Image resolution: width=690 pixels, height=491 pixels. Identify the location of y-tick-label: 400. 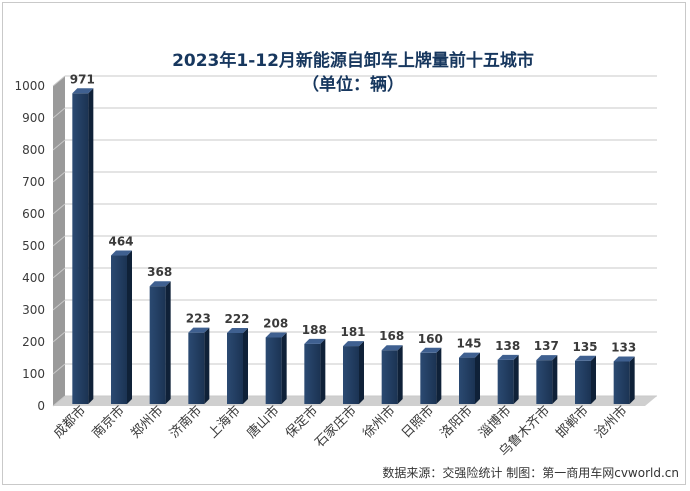
(33, 278).